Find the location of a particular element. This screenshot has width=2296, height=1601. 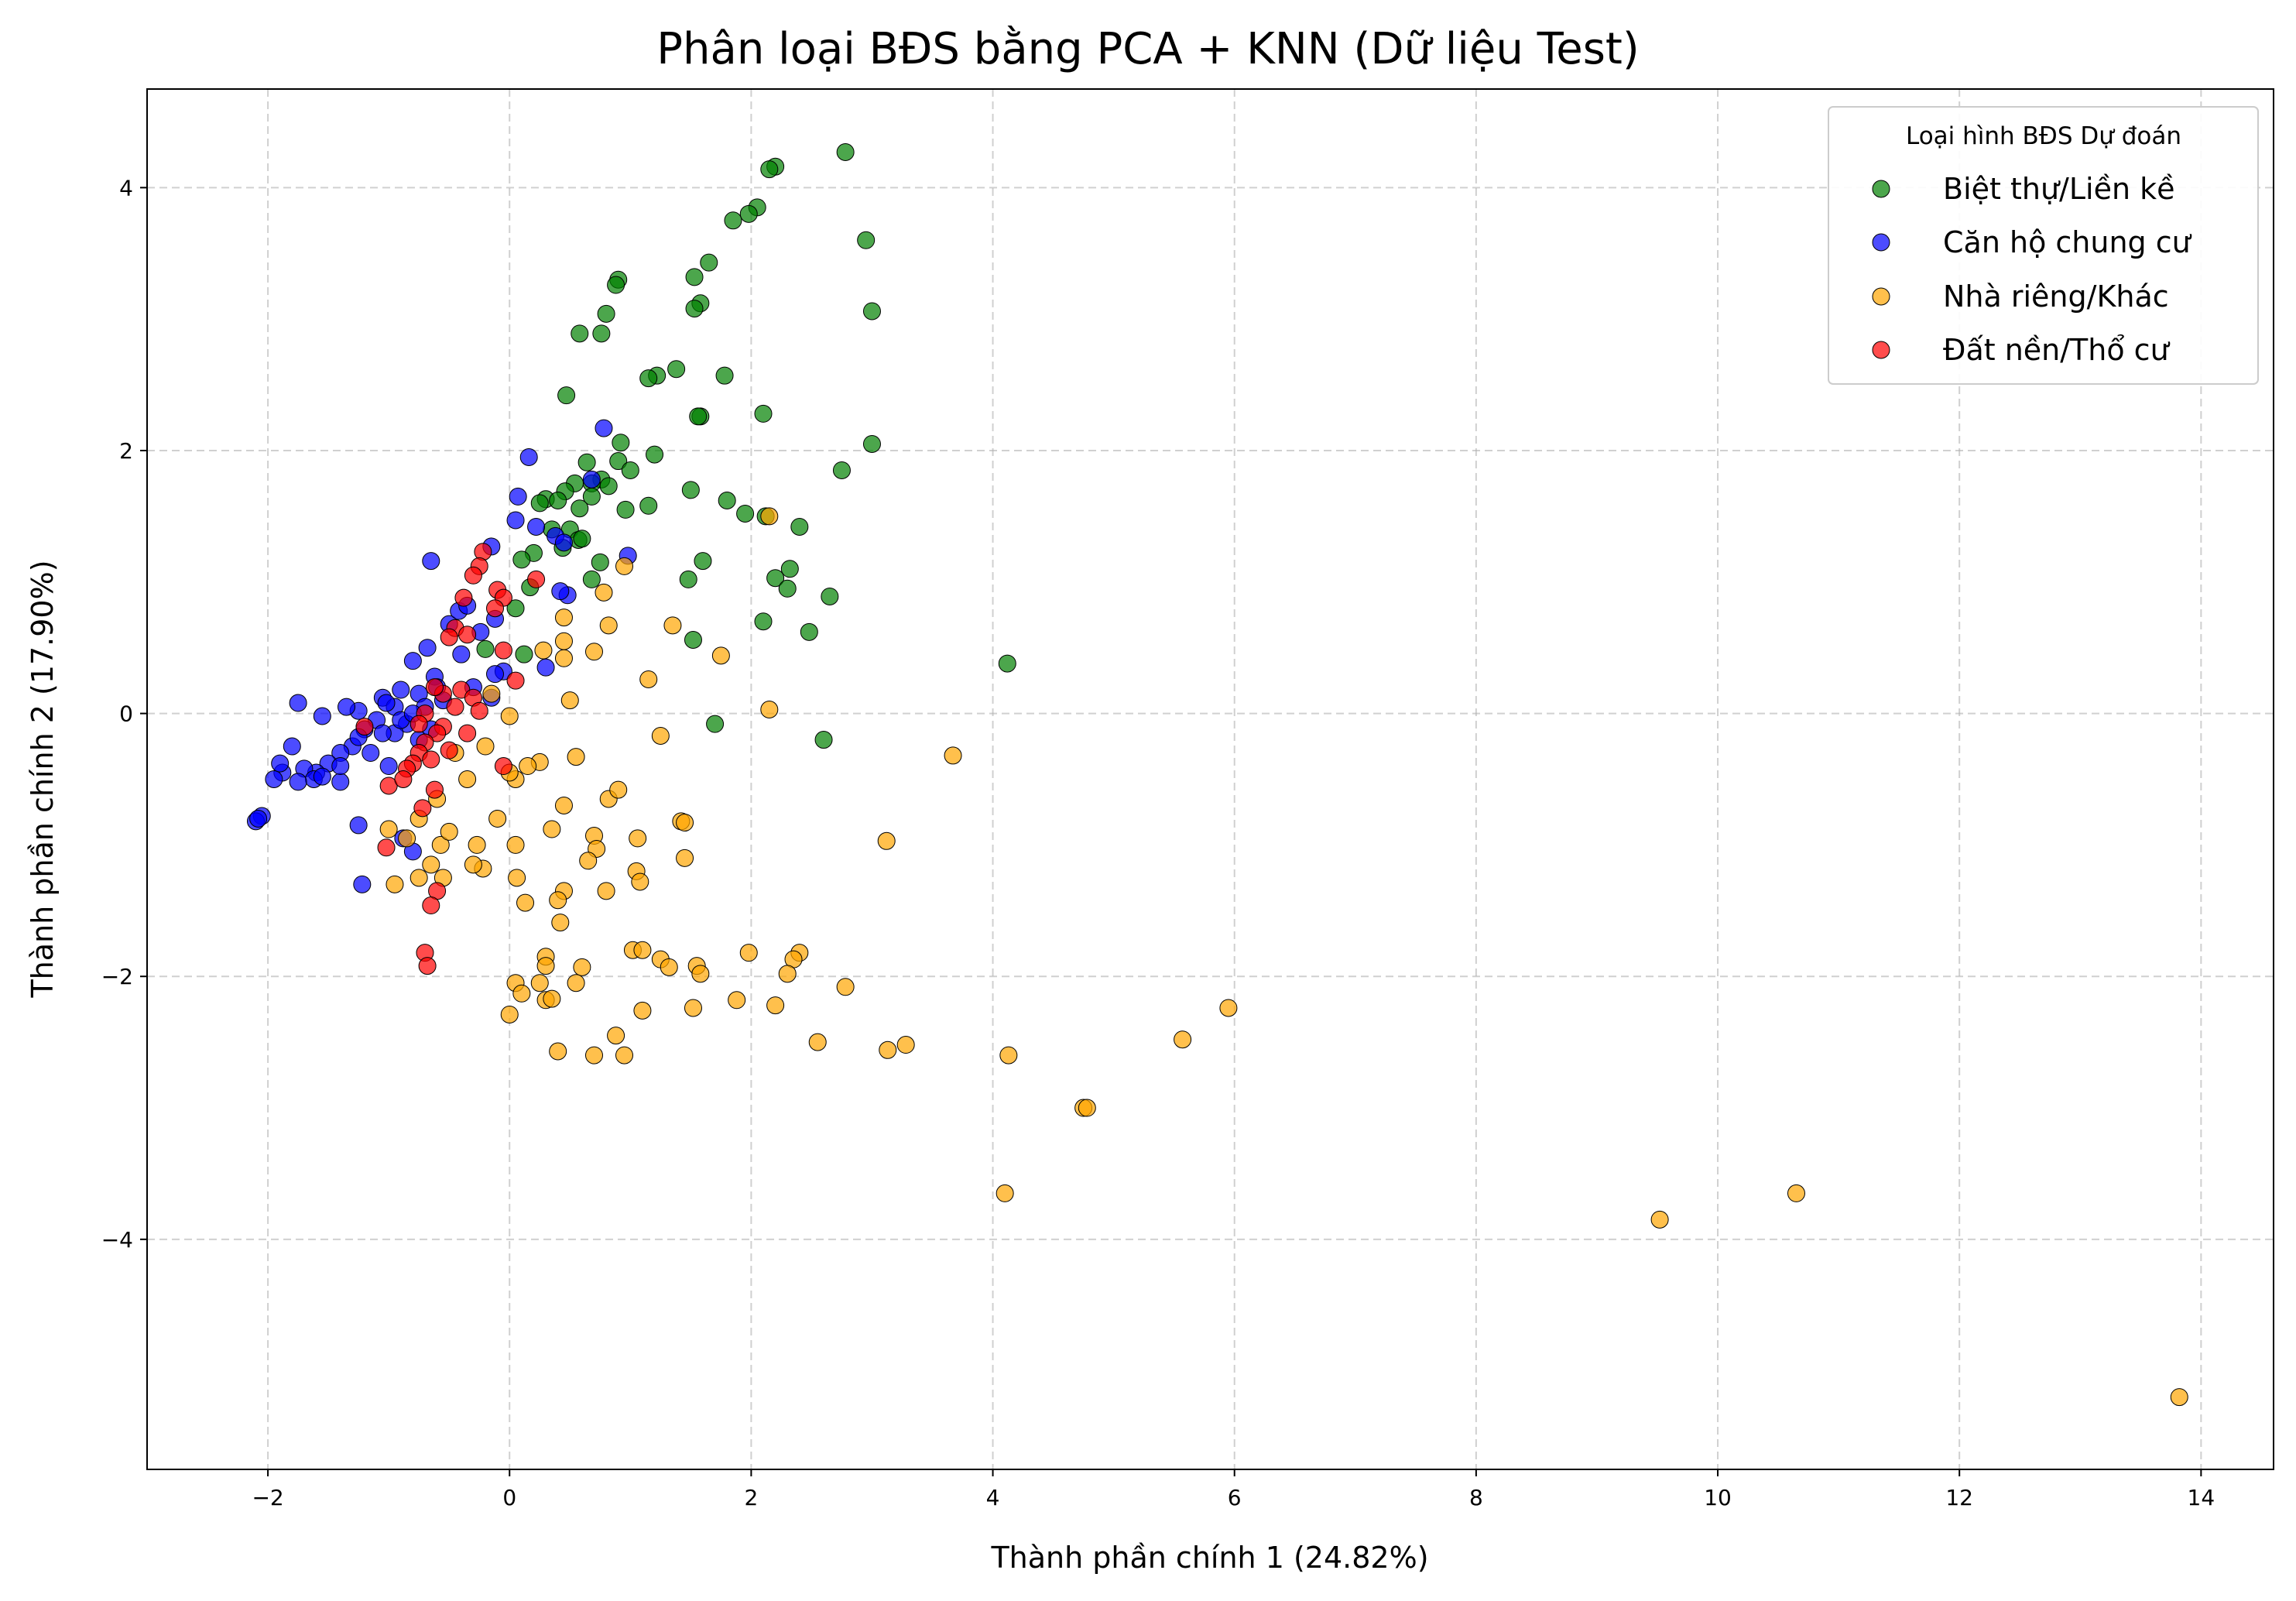

legend-label: Đất nền/Thổ cư is located at coordinates (2057, 350).